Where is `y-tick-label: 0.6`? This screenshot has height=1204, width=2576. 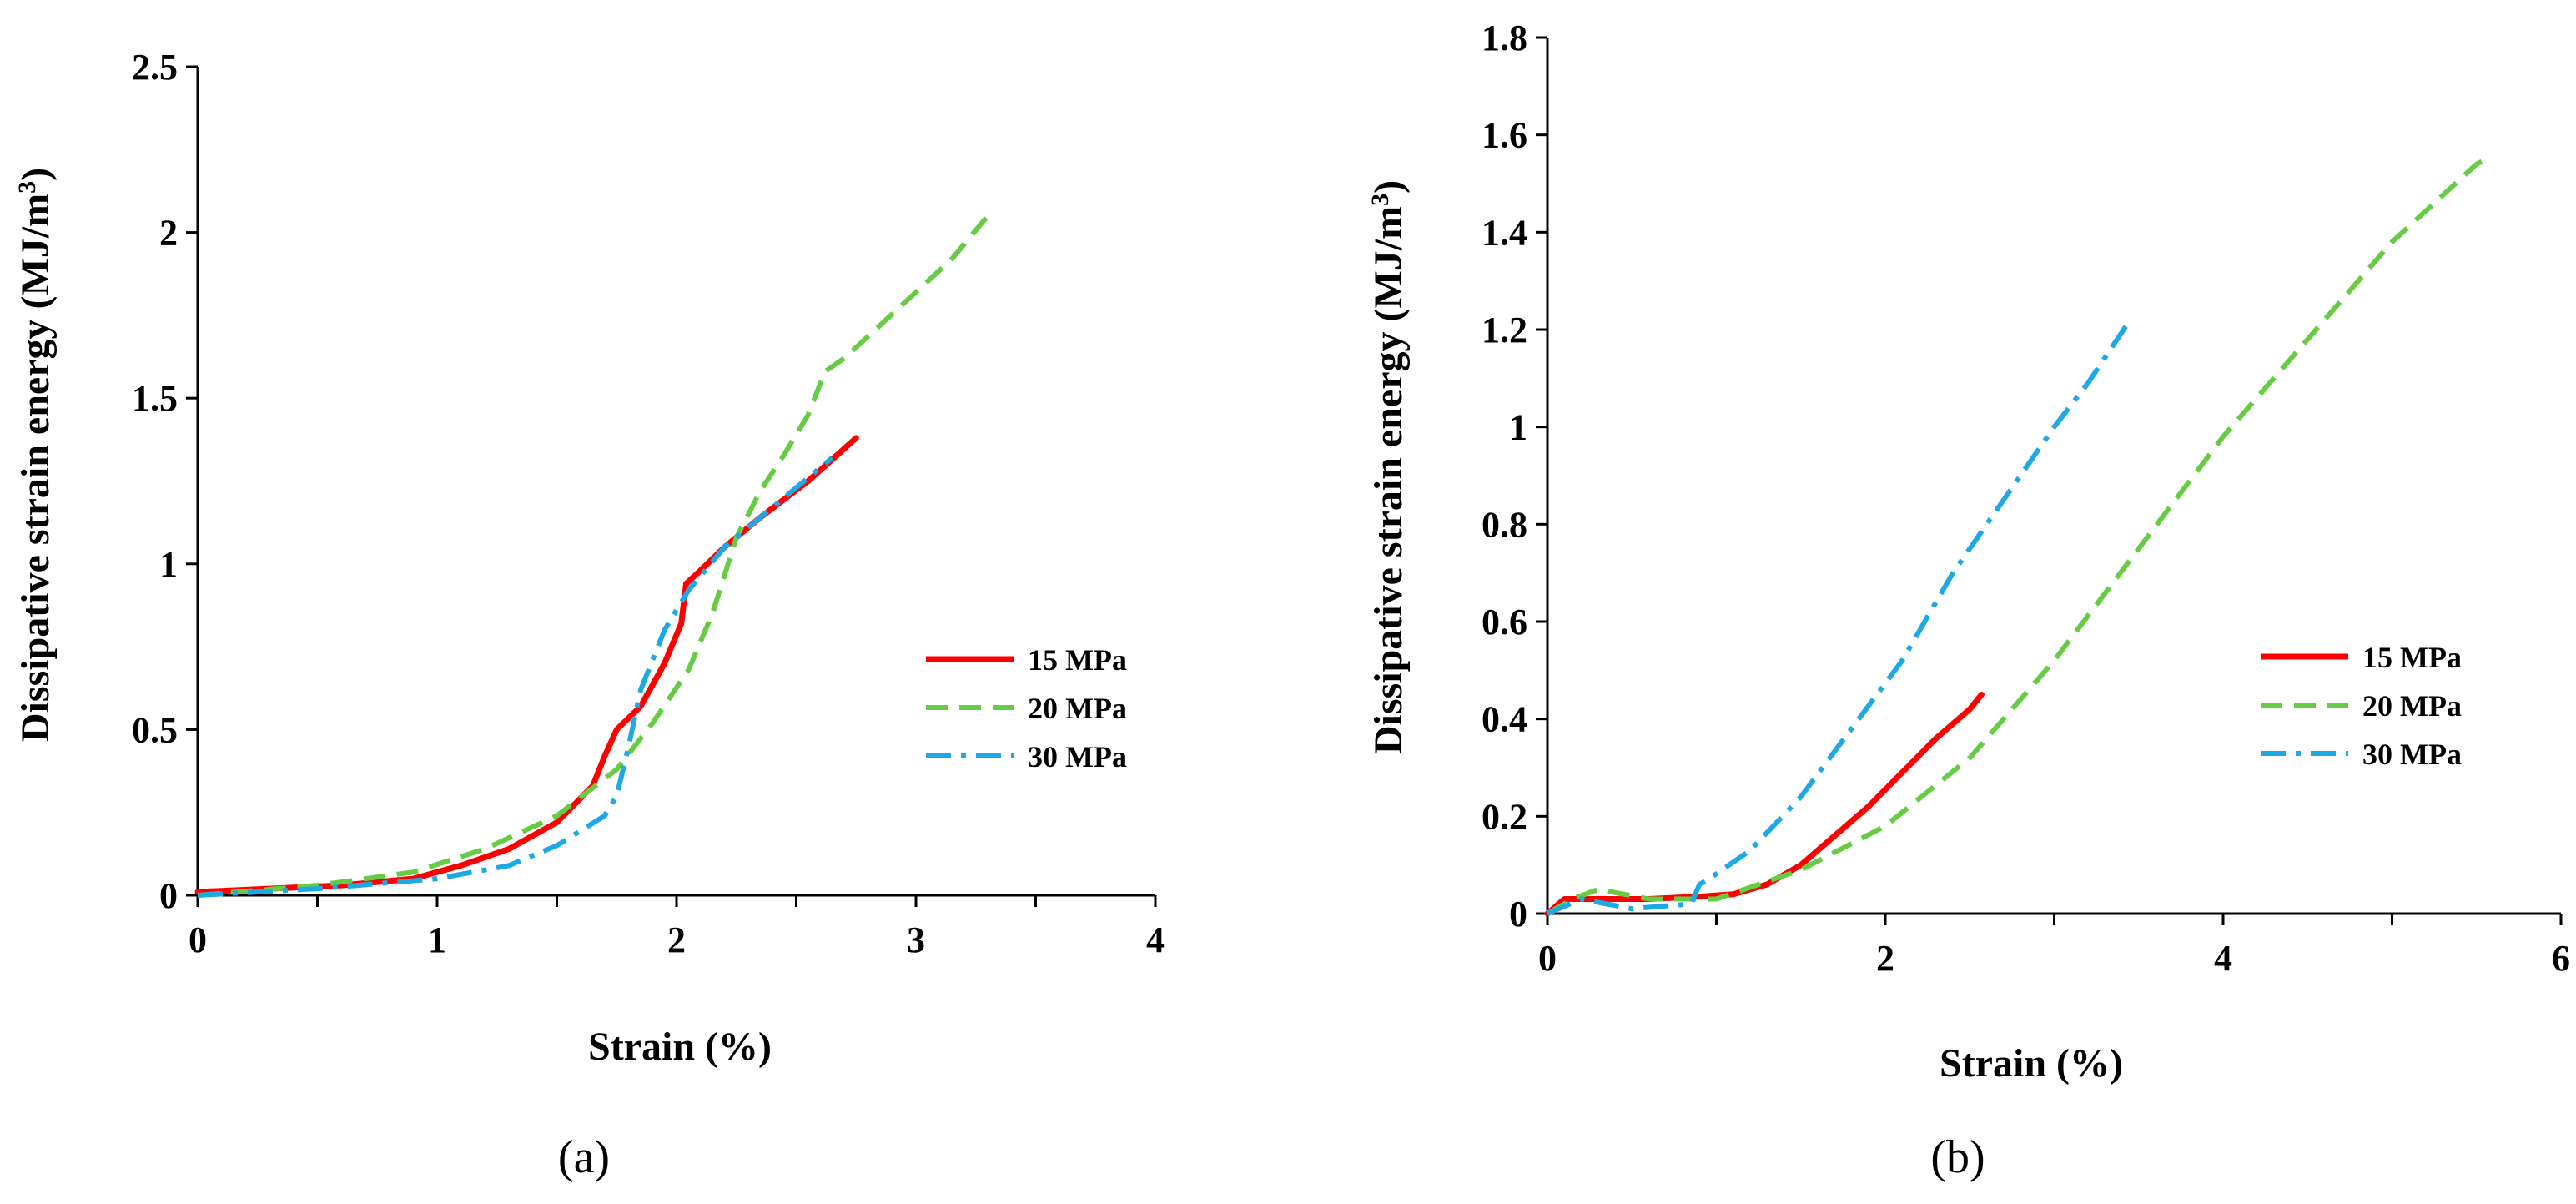
y-tick-label: 0.6 is located at coordinates (1504, 622).